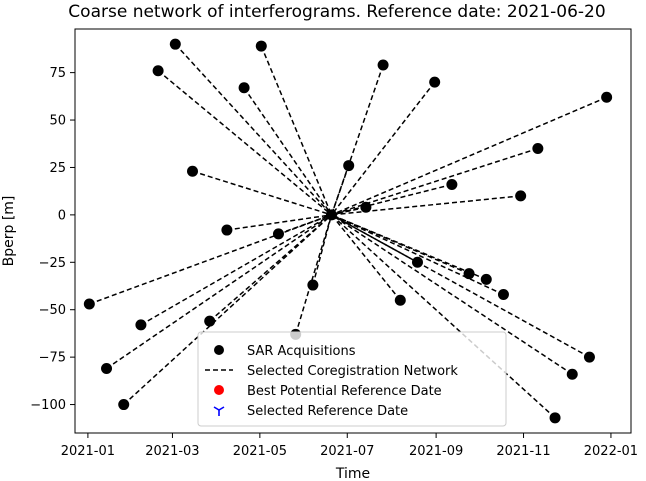  What do you see at coordinates (57, 121) in the screenshot?
I see `y-tick-label: 50` at bounding box center [57, 121].